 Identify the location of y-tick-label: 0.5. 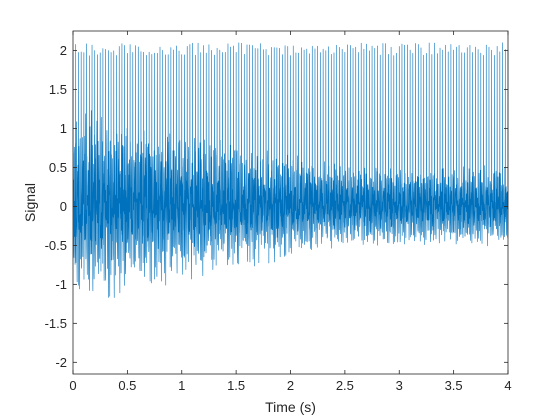
(58, 167).